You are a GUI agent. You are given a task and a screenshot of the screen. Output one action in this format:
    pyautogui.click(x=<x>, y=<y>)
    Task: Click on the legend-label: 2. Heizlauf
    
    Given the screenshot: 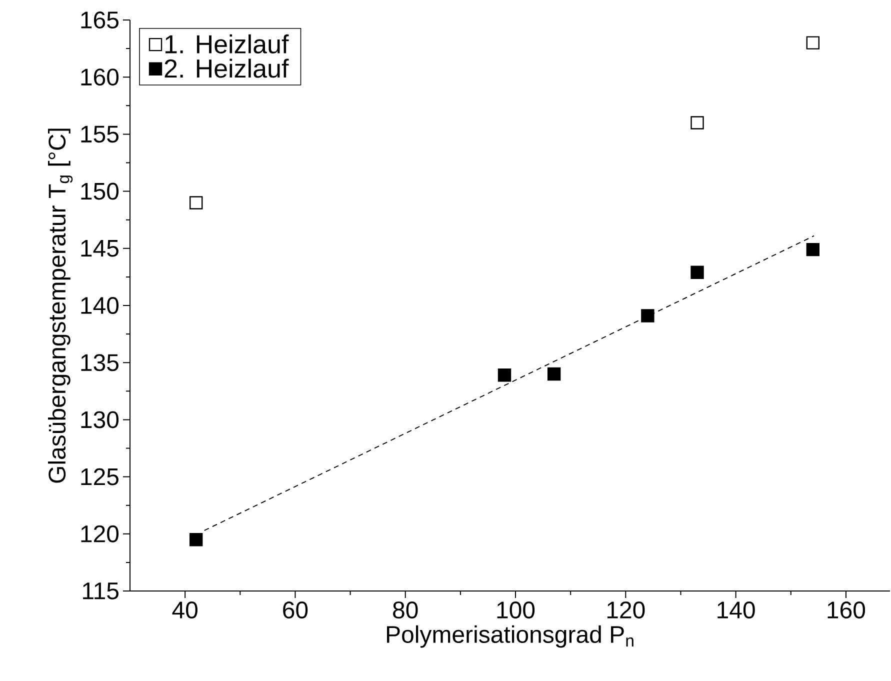 What is the action you would take?
    pyautogui.click(x=226, y=68)
    